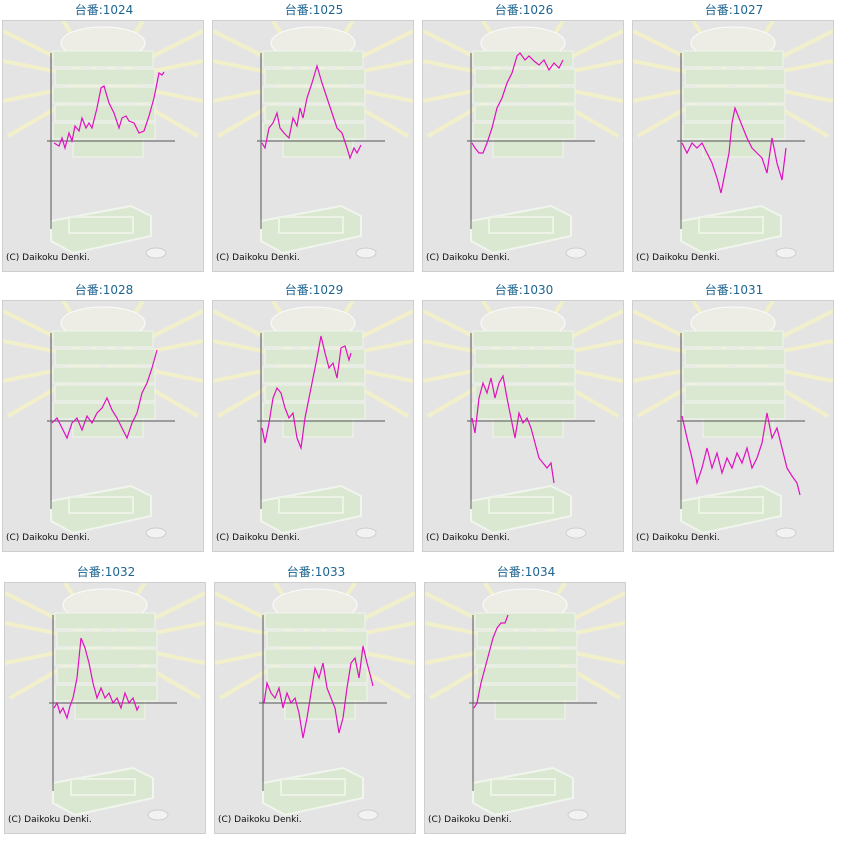 This screenshot has height=846, width=841. I want to click on machine-number-title: 台番:1030, so click(524, 290).